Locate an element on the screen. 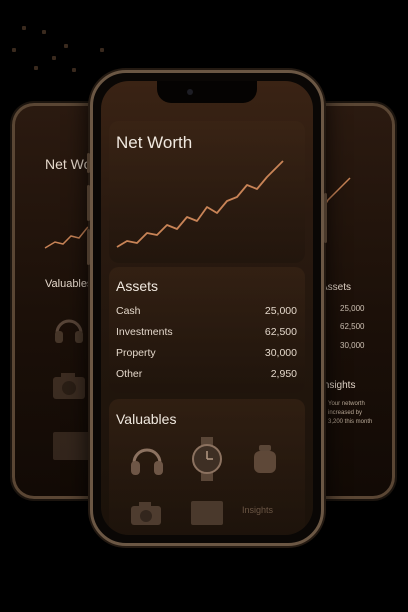 The width and height of the screenshot is (408, 612). right-assets-title: Assets is located at coordinates (336, 287).